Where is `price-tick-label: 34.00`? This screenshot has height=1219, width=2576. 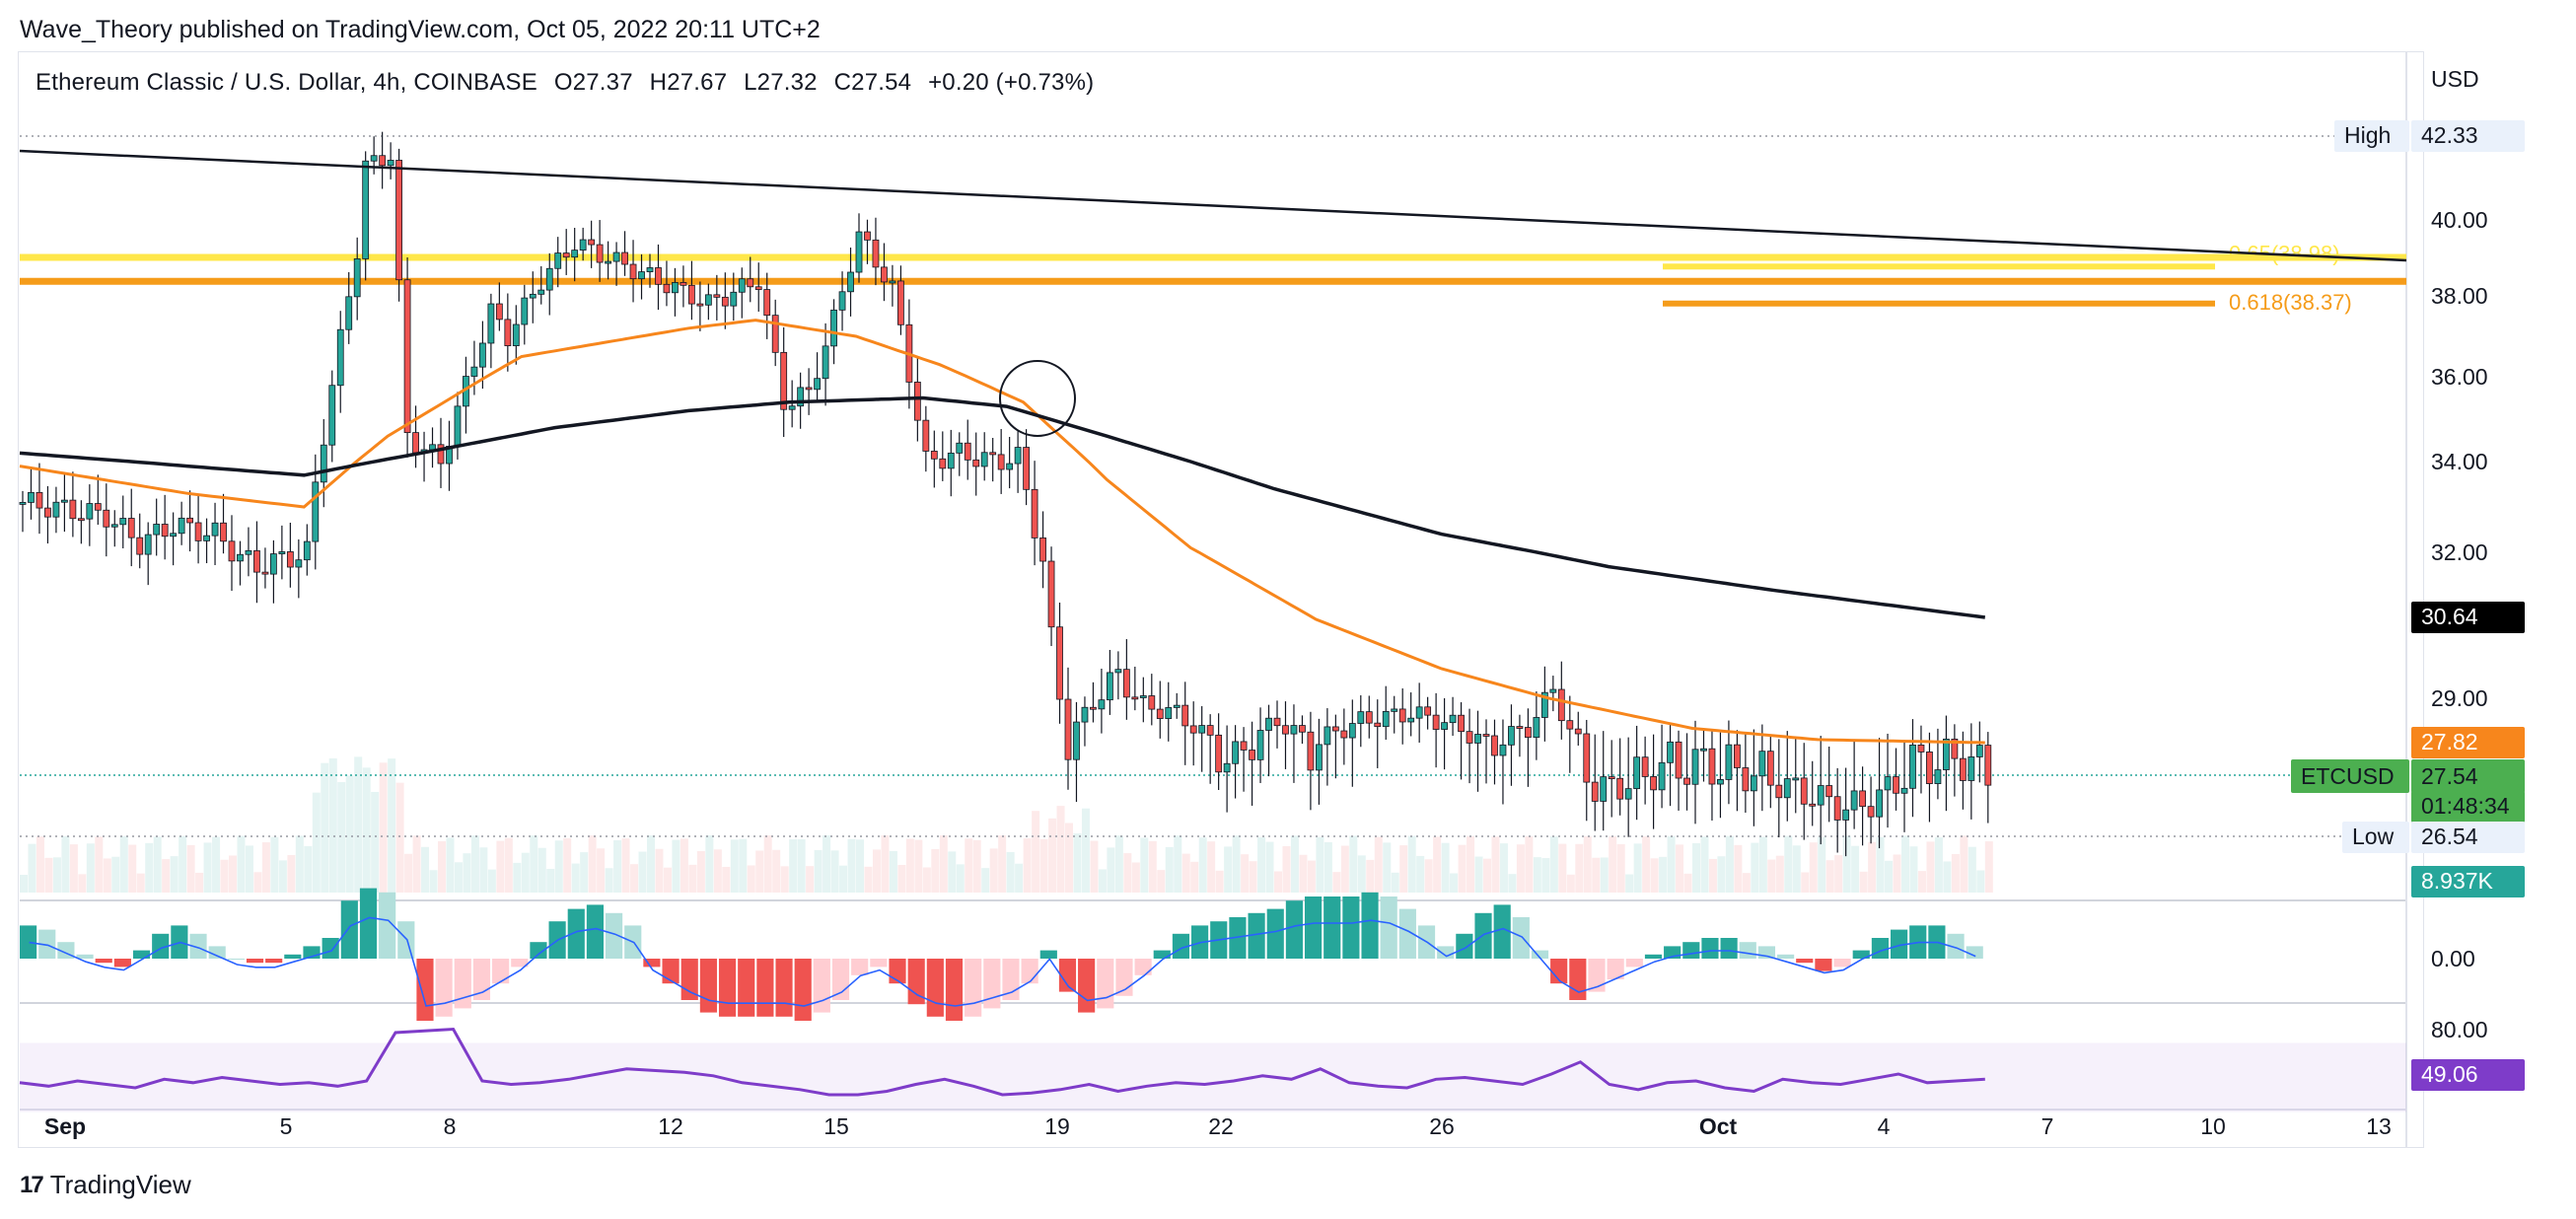 price-tick-label: 34.00 is located at coordinates (2459, 461).